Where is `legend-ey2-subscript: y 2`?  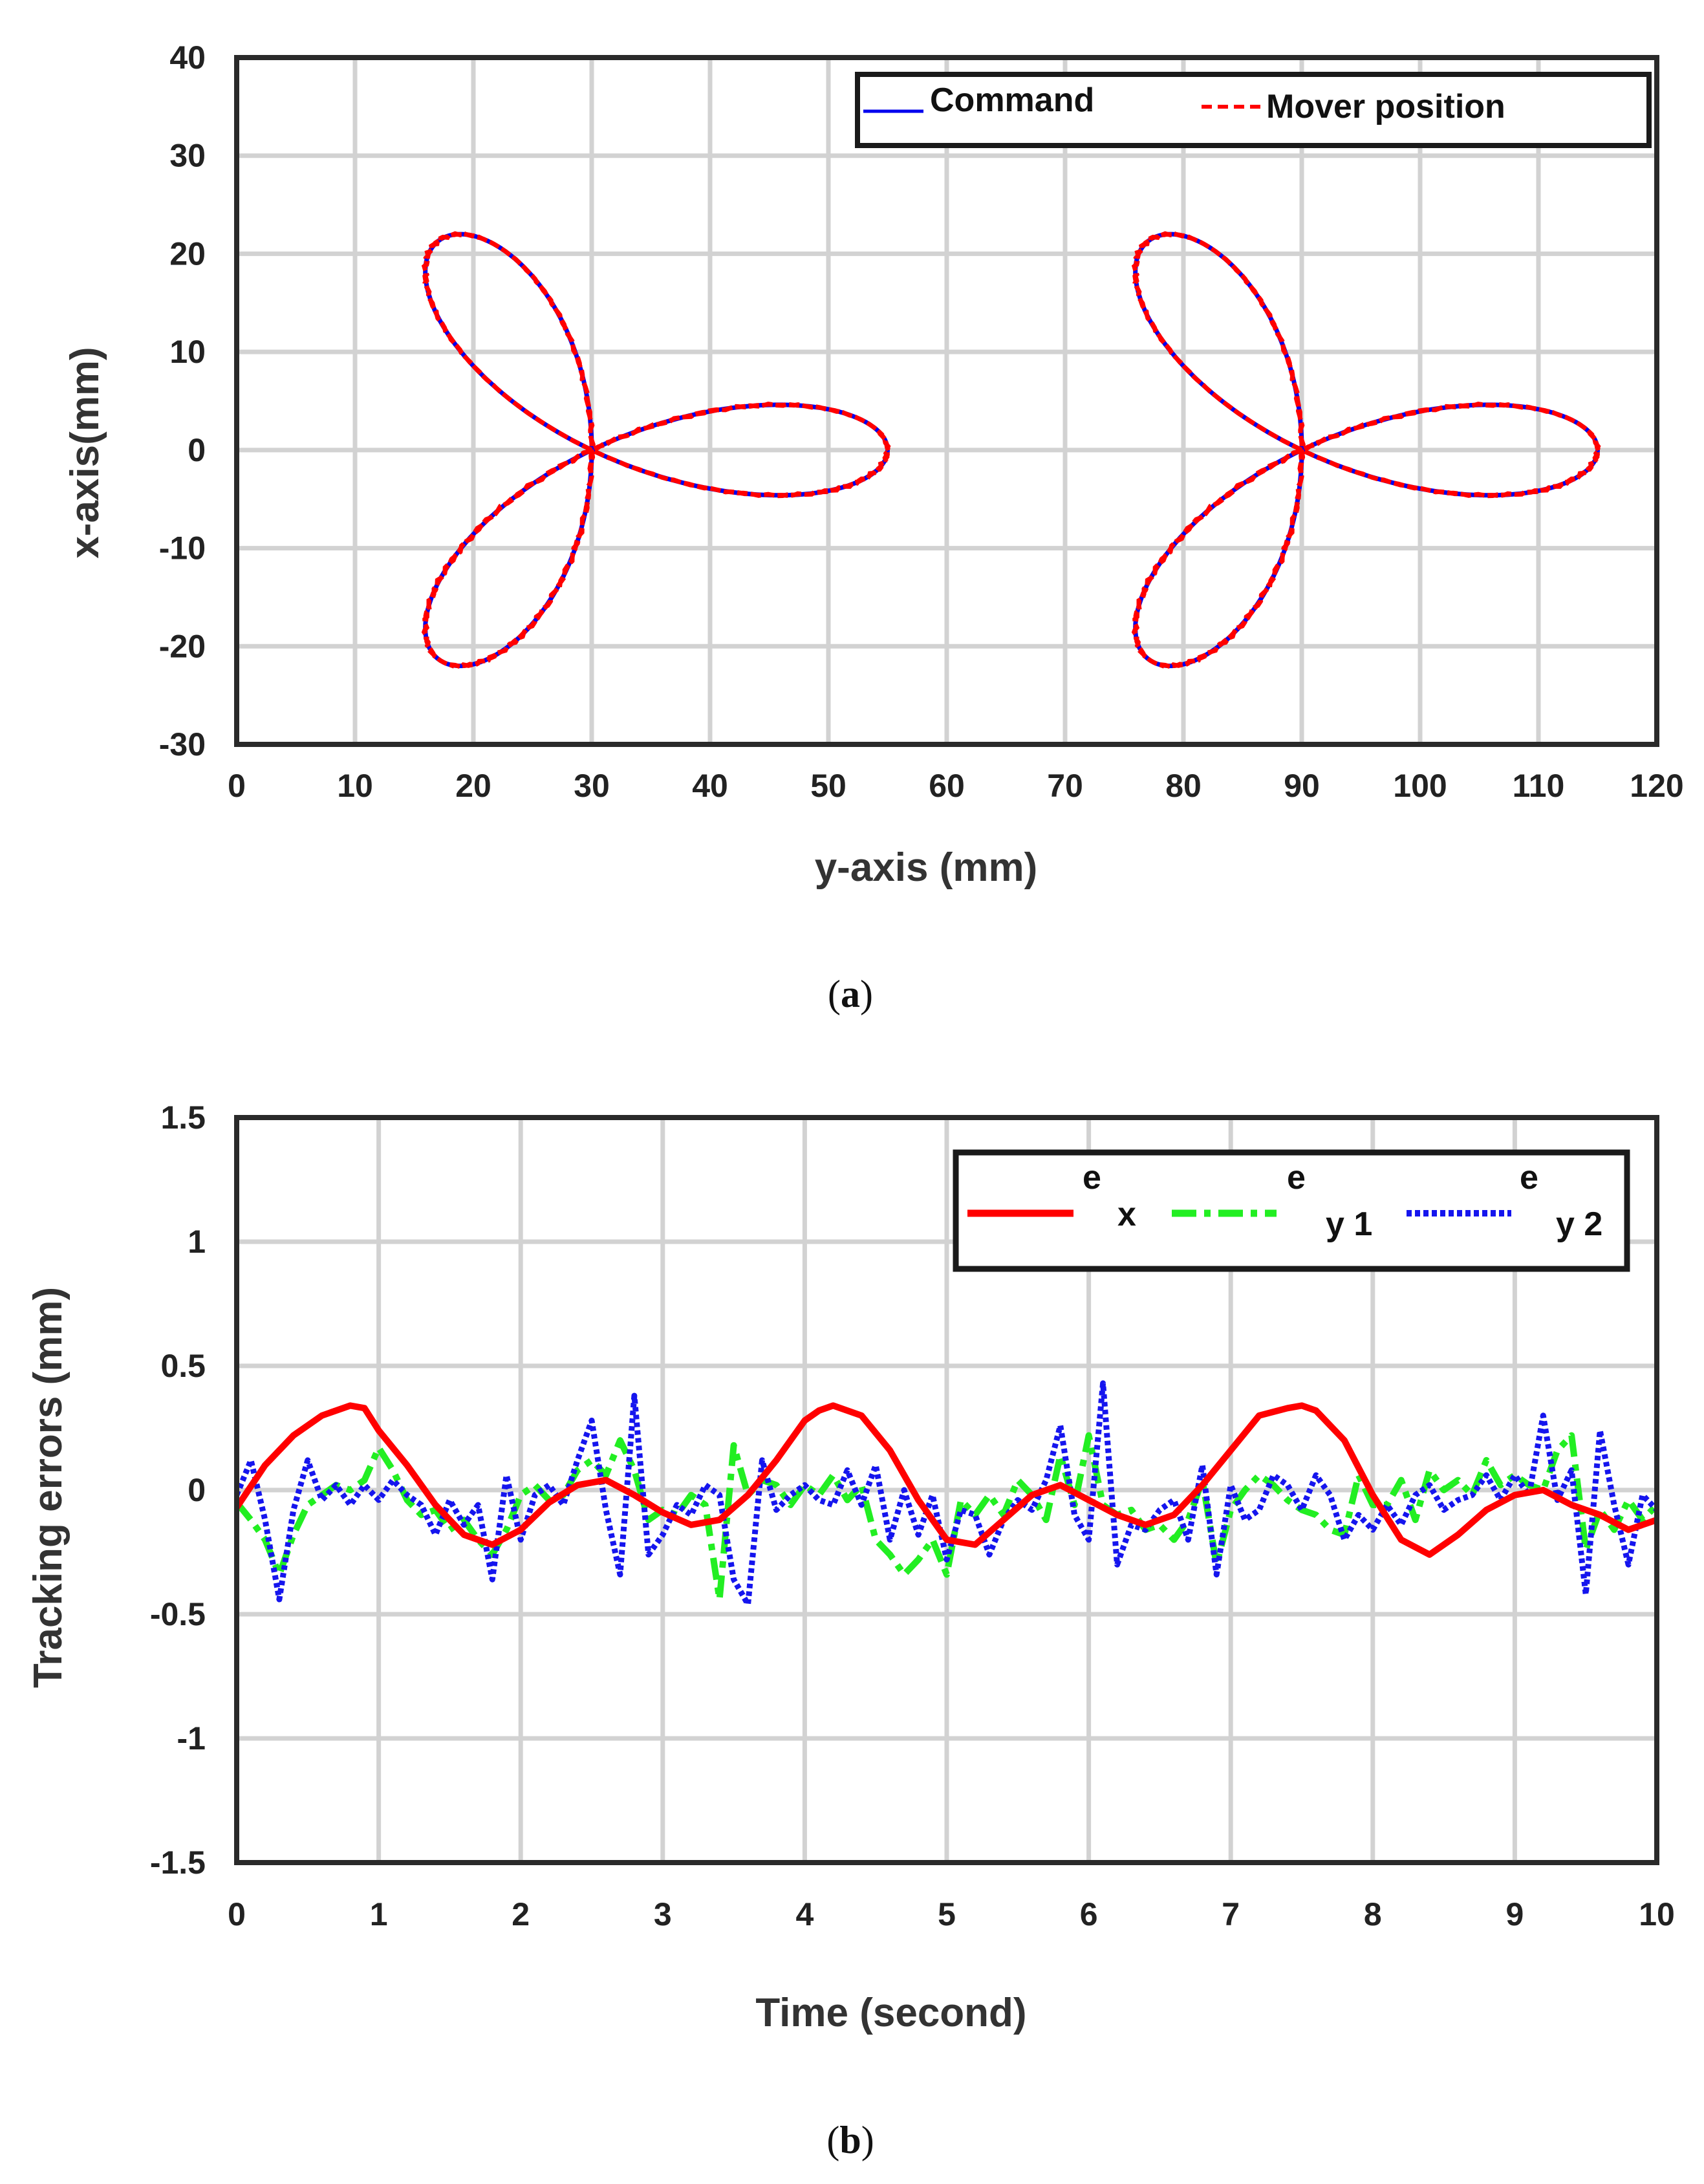
legend-ey2-subscript: y 2 is located at coordinates (1579, 1224).